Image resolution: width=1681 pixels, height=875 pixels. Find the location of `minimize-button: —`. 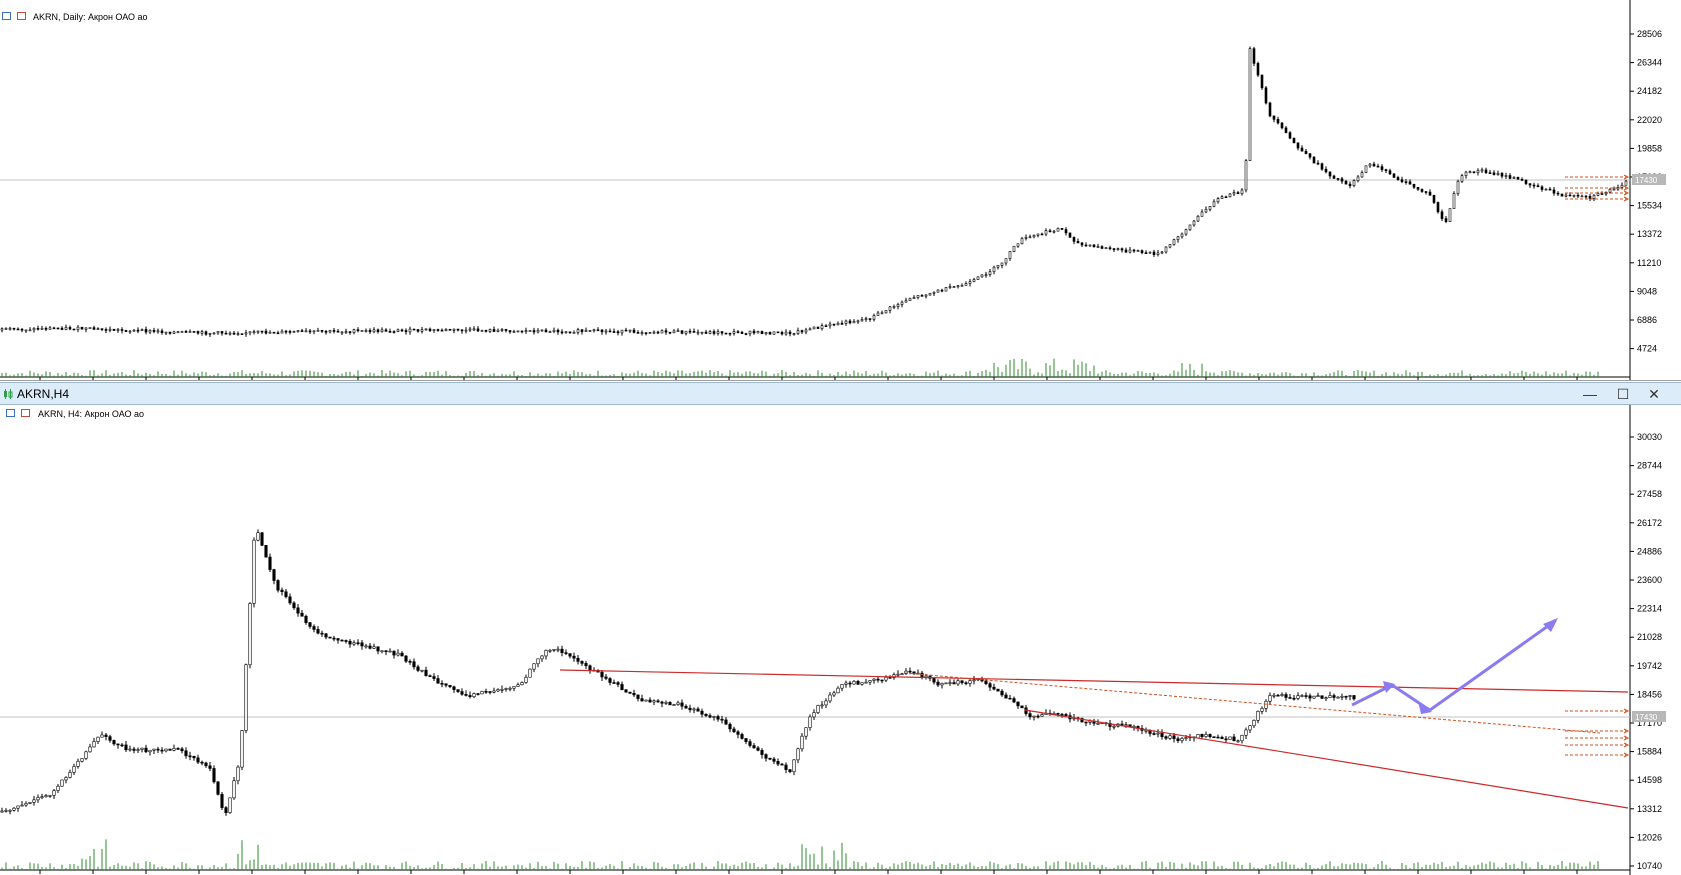

minimize-button: — is located at coordinates (1590, 394).